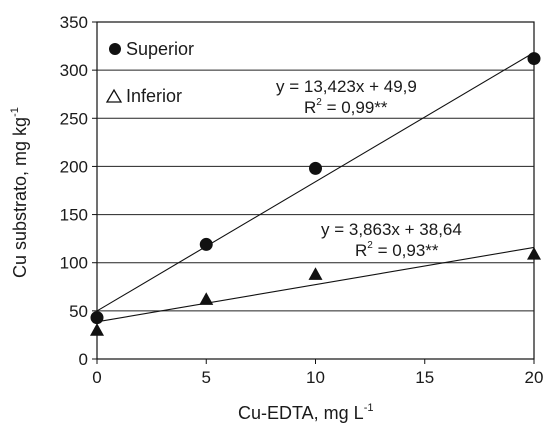 The width and height of the screenshot is (547, 429). Describe the element at coordinates (424, 377) in the screenshot. I see `x-tick-label: 15` at that location.